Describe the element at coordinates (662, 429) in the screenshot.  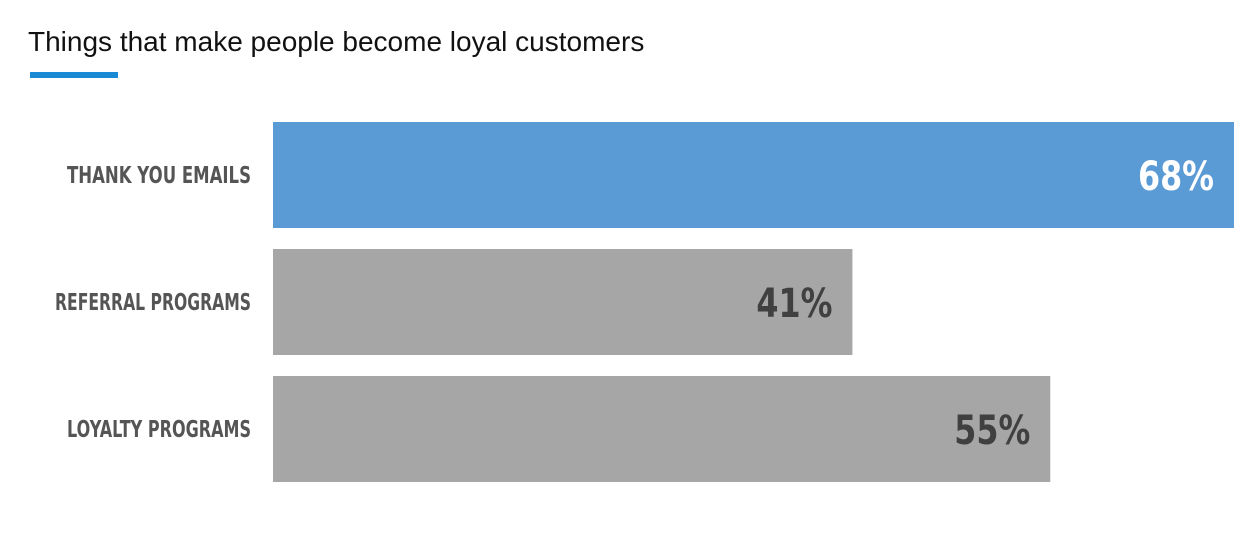
I see `bar-loyalty-programs` at that location.